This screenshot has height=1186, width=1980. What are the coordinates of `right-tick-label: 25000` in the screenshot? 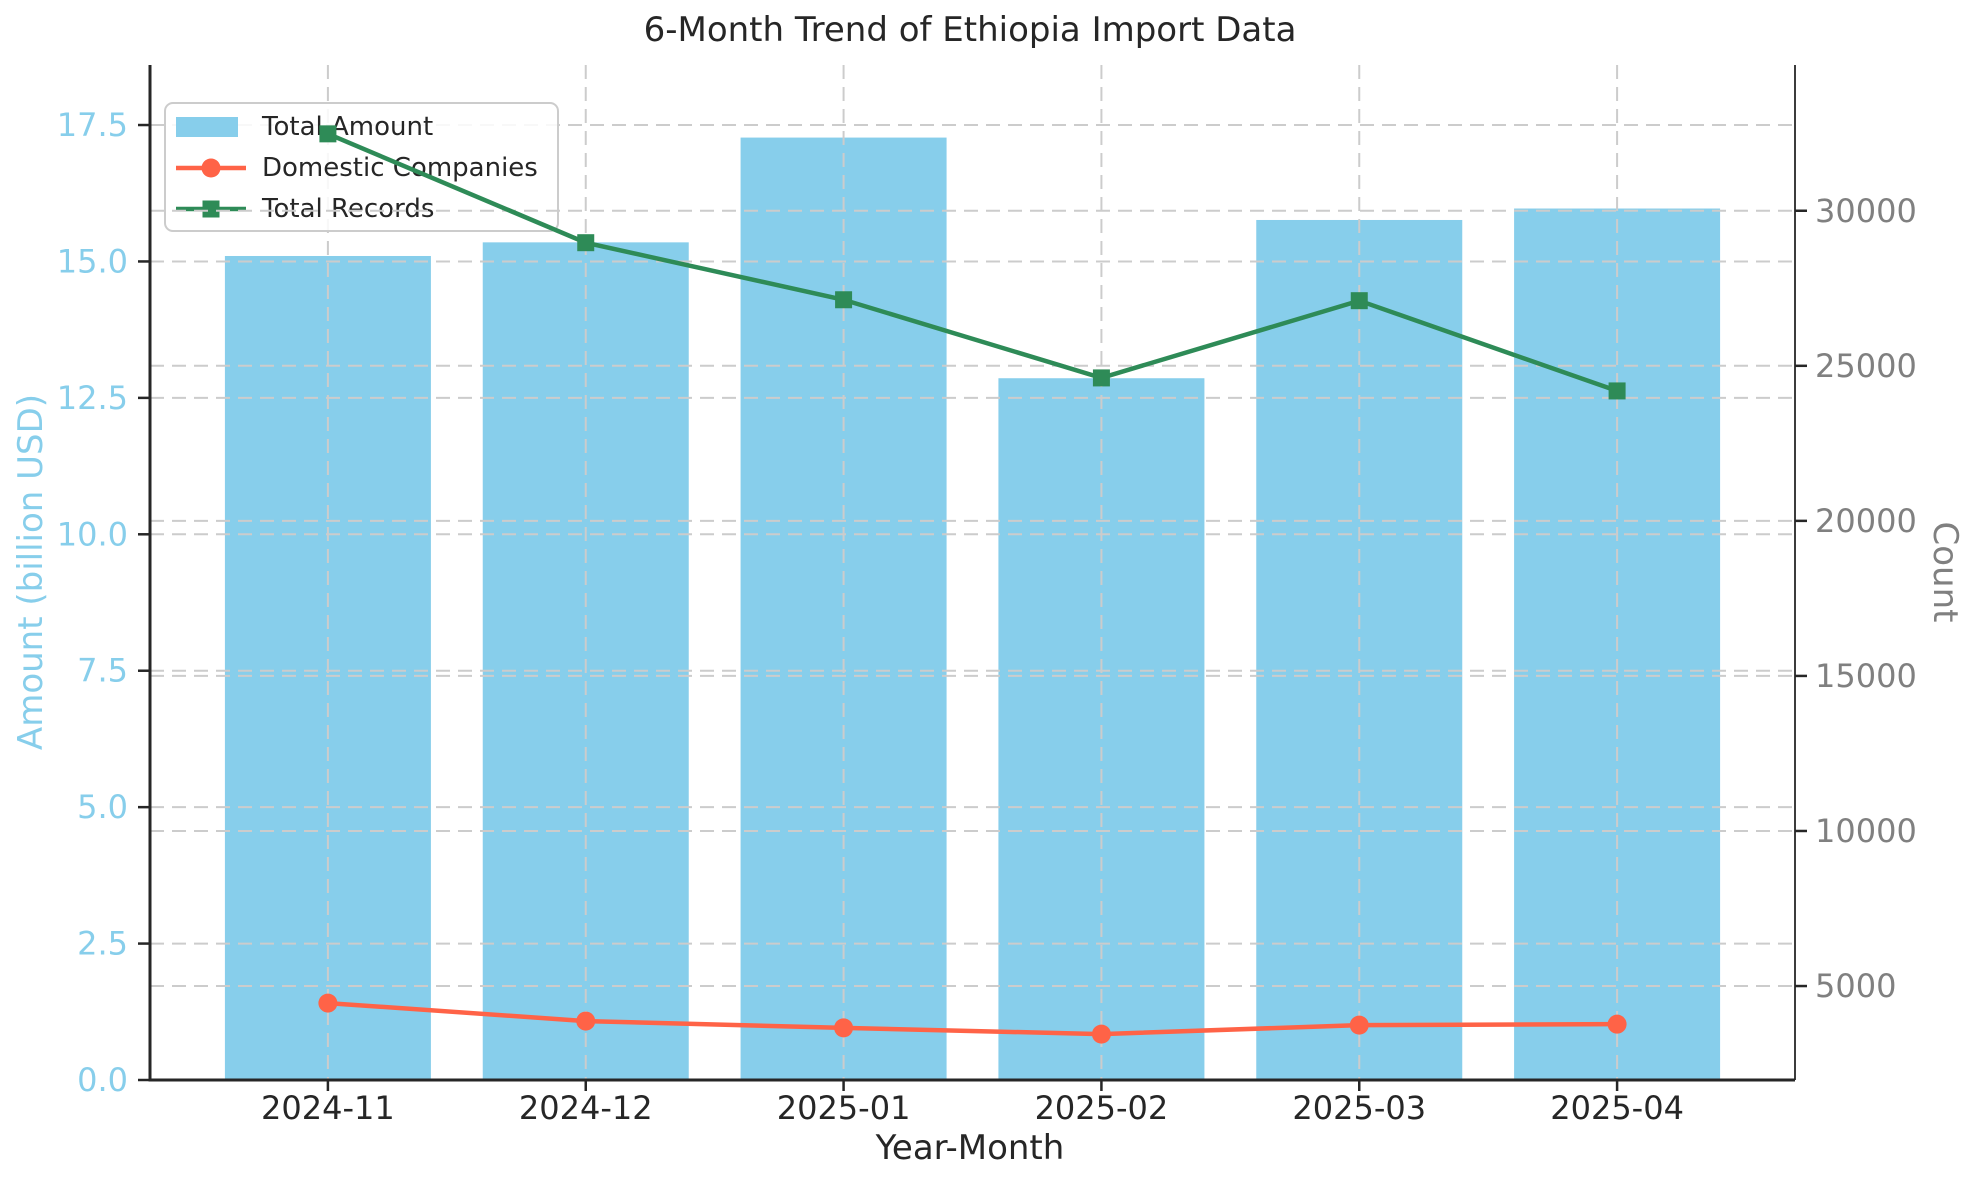 It's located at (1866, 366).